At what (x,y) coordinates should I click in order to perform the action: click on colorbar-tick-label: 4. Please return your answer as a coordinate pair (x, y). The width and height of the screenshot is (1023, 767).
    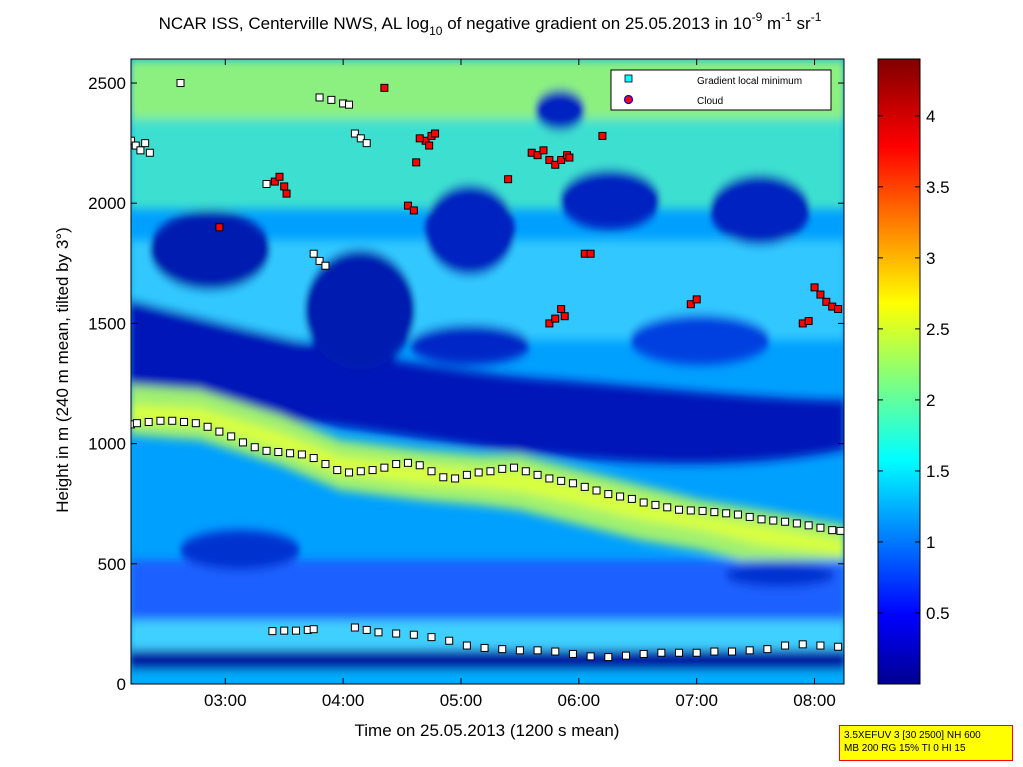
    Looking at the image, I should click on (930, 116).